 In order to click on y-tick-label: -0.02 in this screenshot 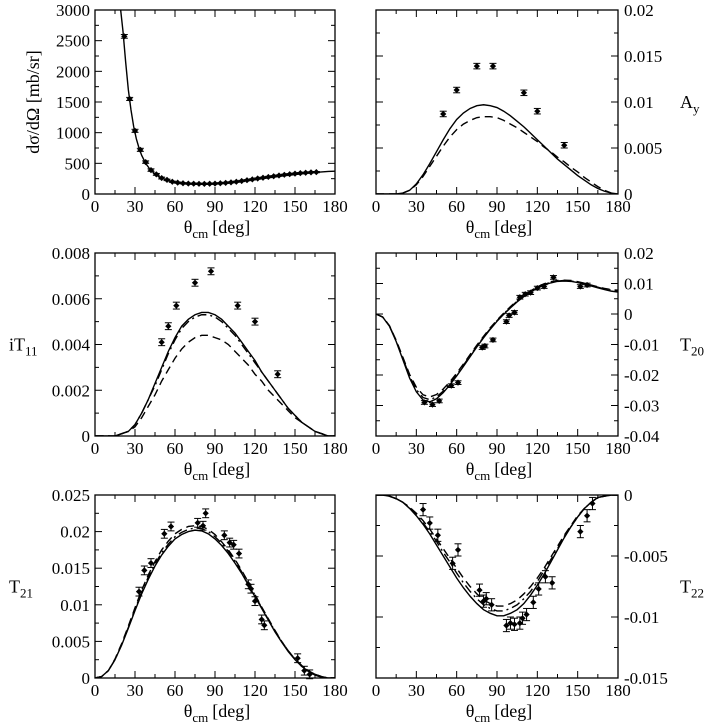, I will do `click(641, 375)`.